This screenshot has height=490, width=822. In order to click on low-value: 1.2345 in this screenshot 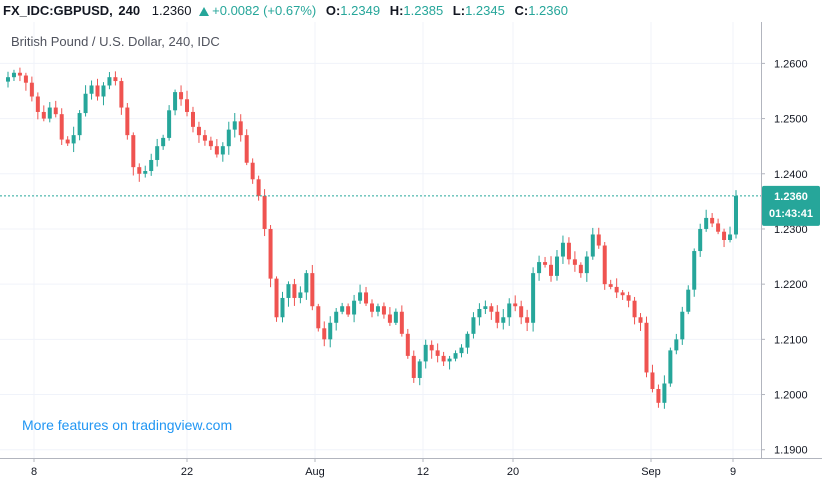, I will do `click(485, 10)`.